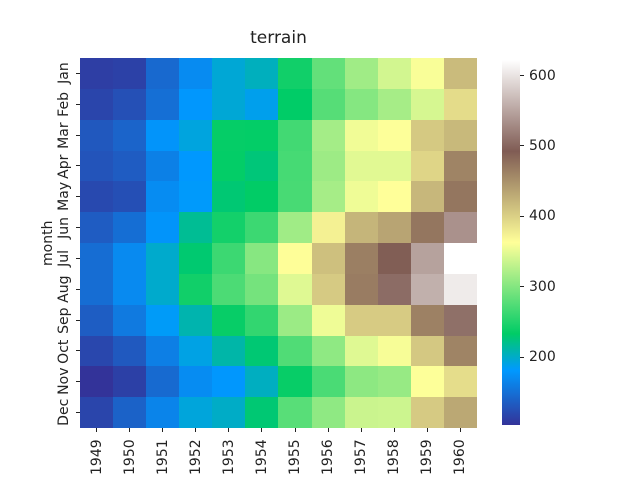 Image resolution: width=640 pixels, height=480 pixels. I want to click on y-tick-label: Dec, so click(64, 413).